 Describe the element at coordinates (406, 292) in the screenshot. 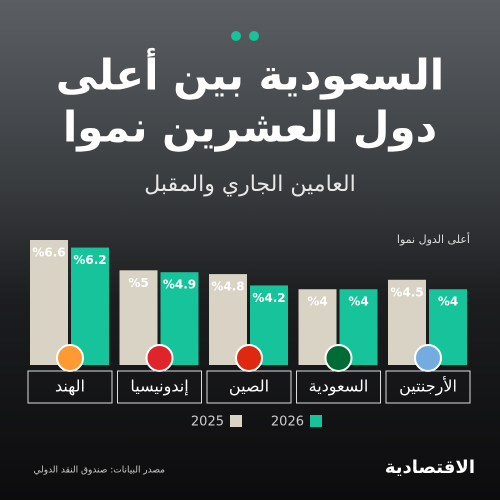

I see `value-label: %4.5` at that location.